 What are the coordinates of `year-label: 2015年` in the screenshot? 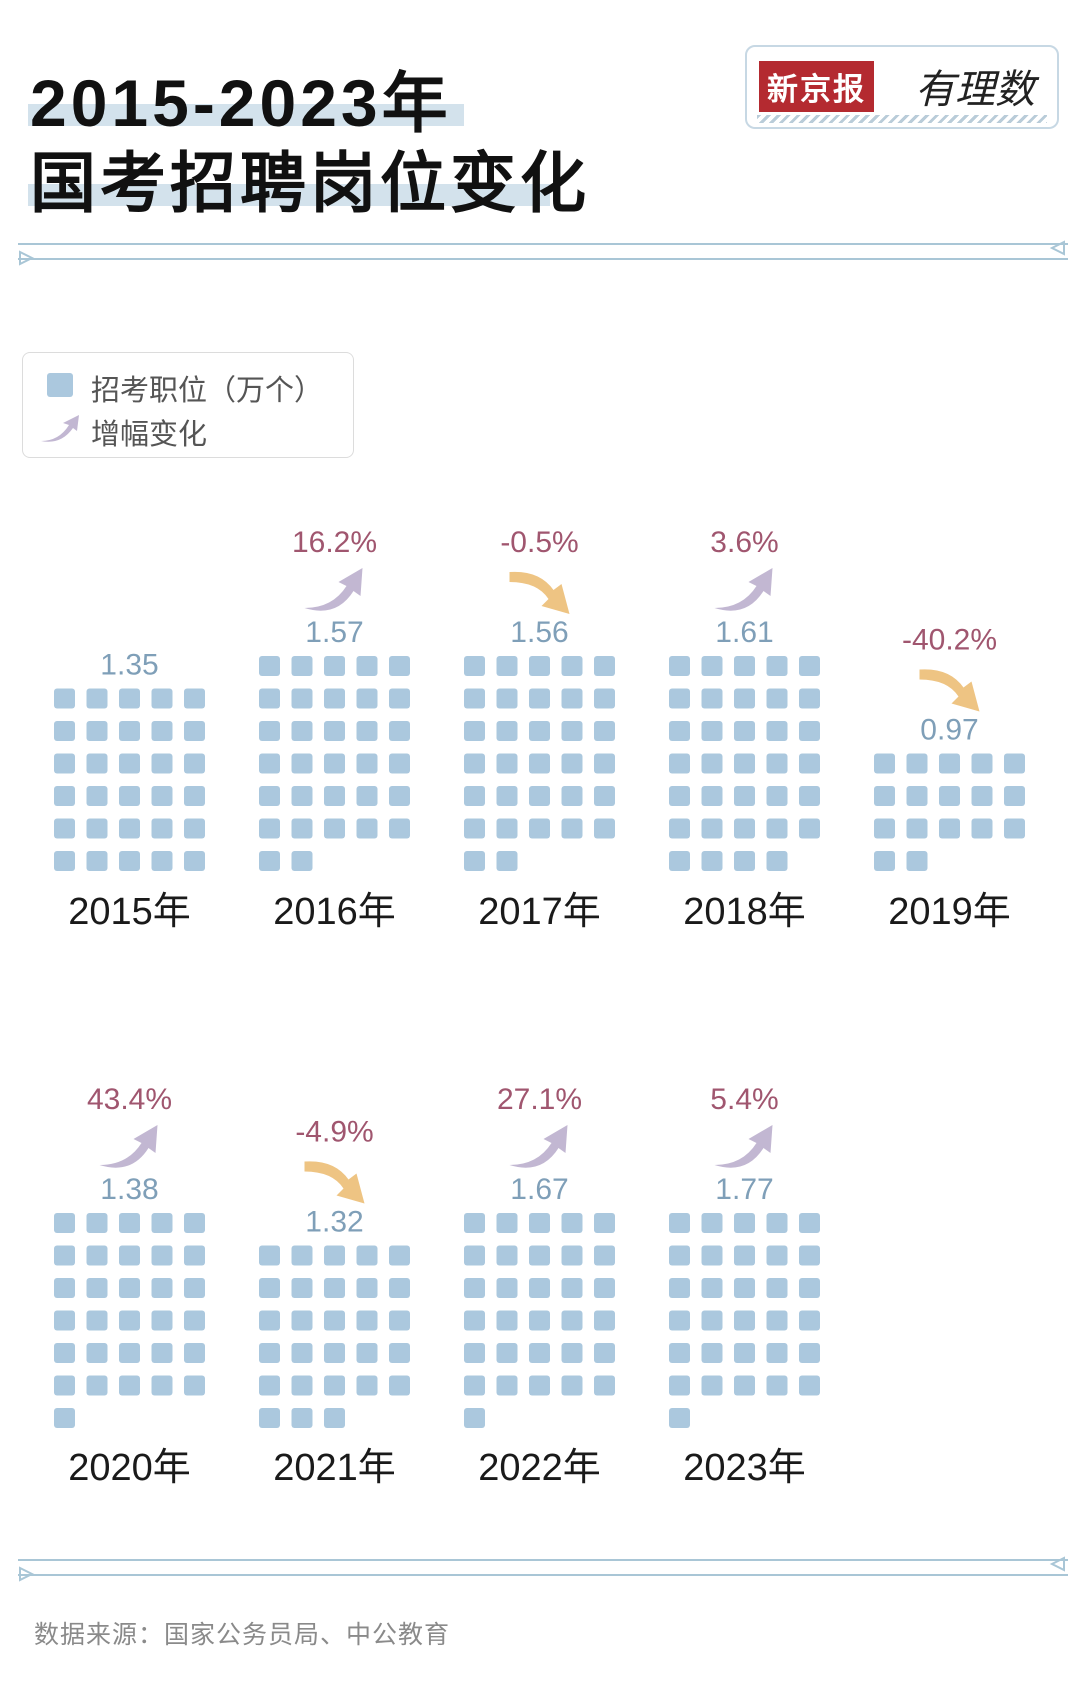 It's located at (129, 912).